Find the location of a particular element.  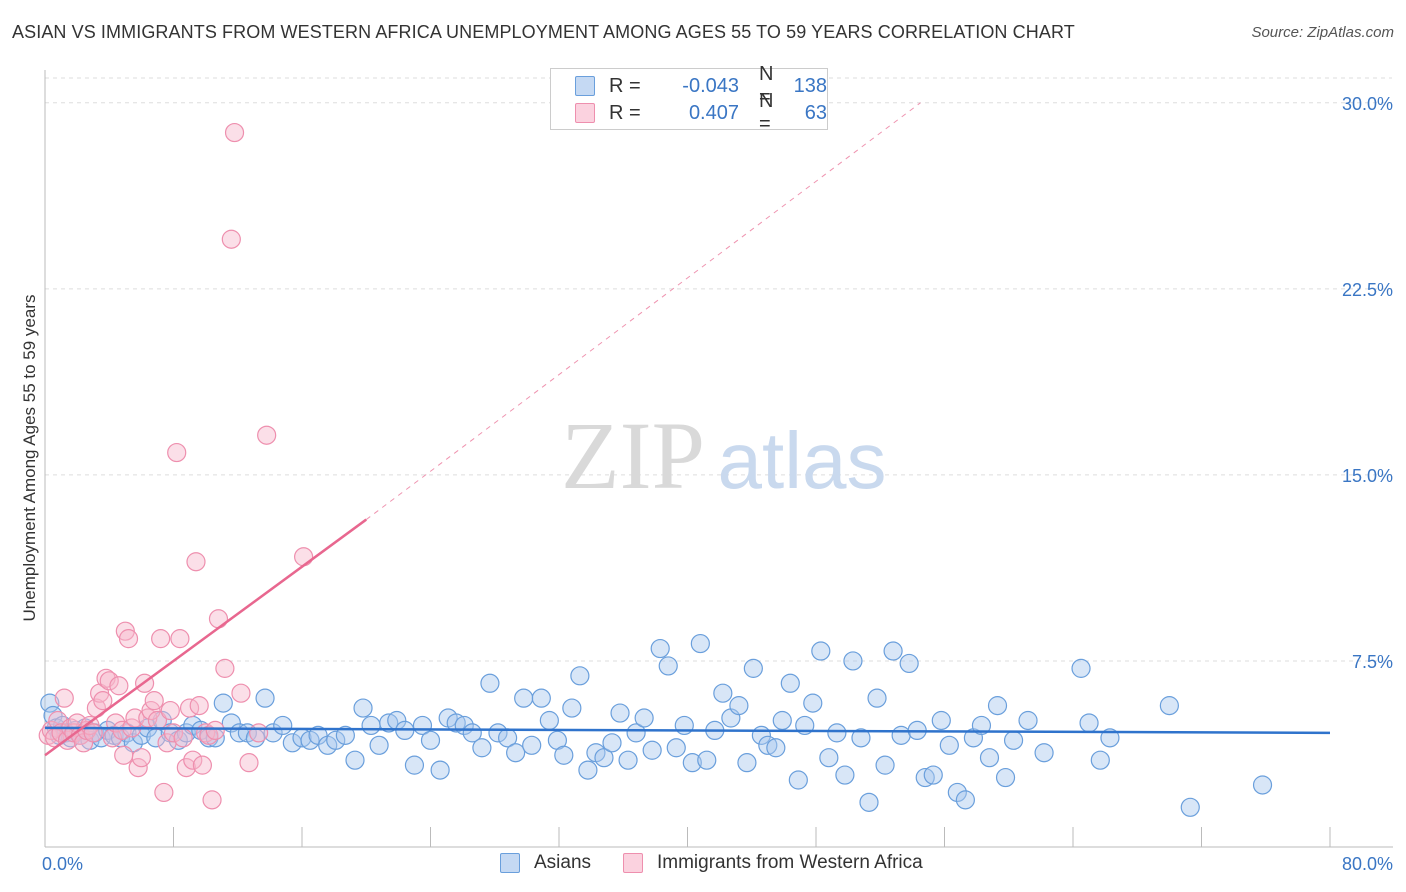

asians-trend-line is located at coordinates (687, 730).